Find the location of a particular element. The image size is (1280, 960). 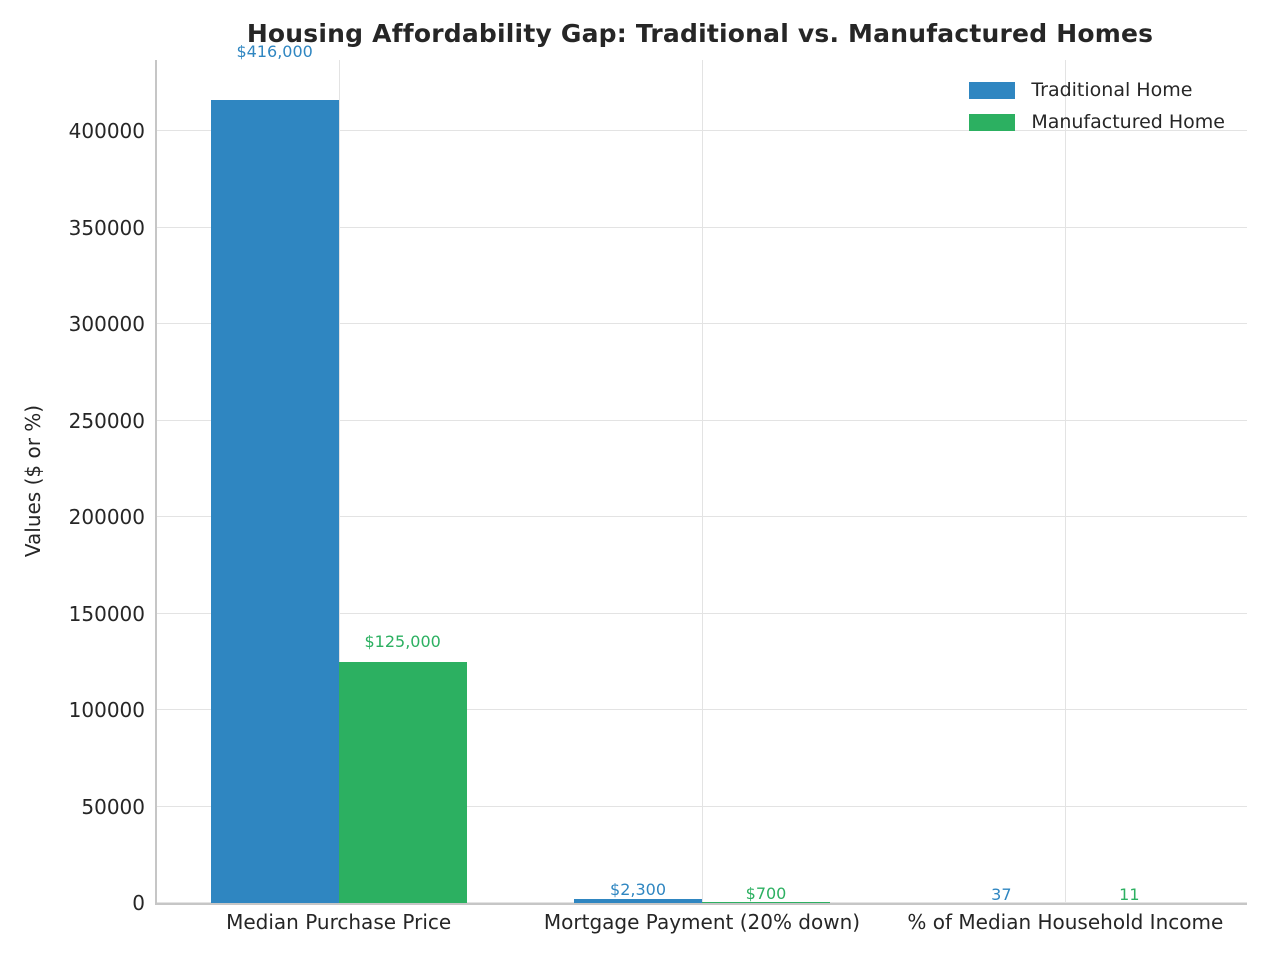

y-tick-label: 350000 is located at coordinates (106, 227).